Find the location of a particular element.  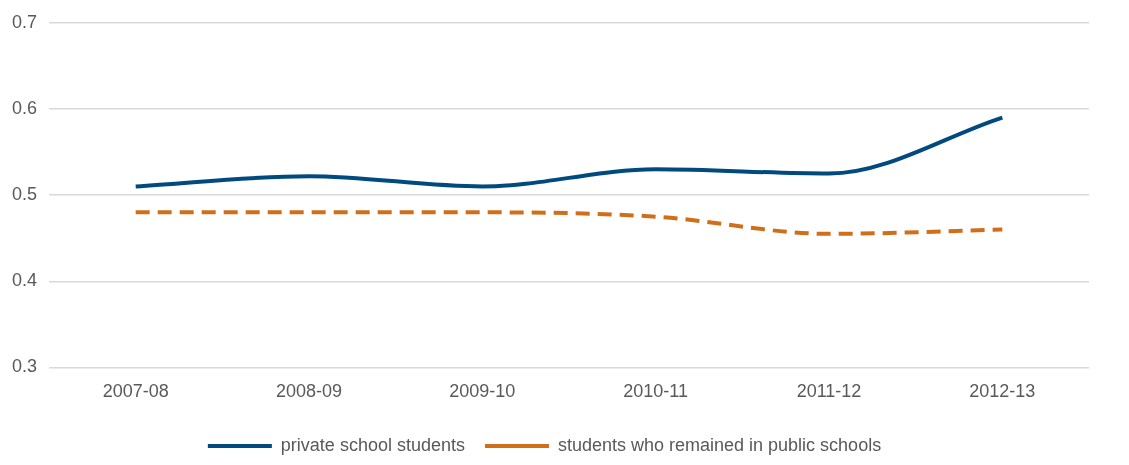

x-tick-label: 2009-10 is located at coordinates (482, 391).